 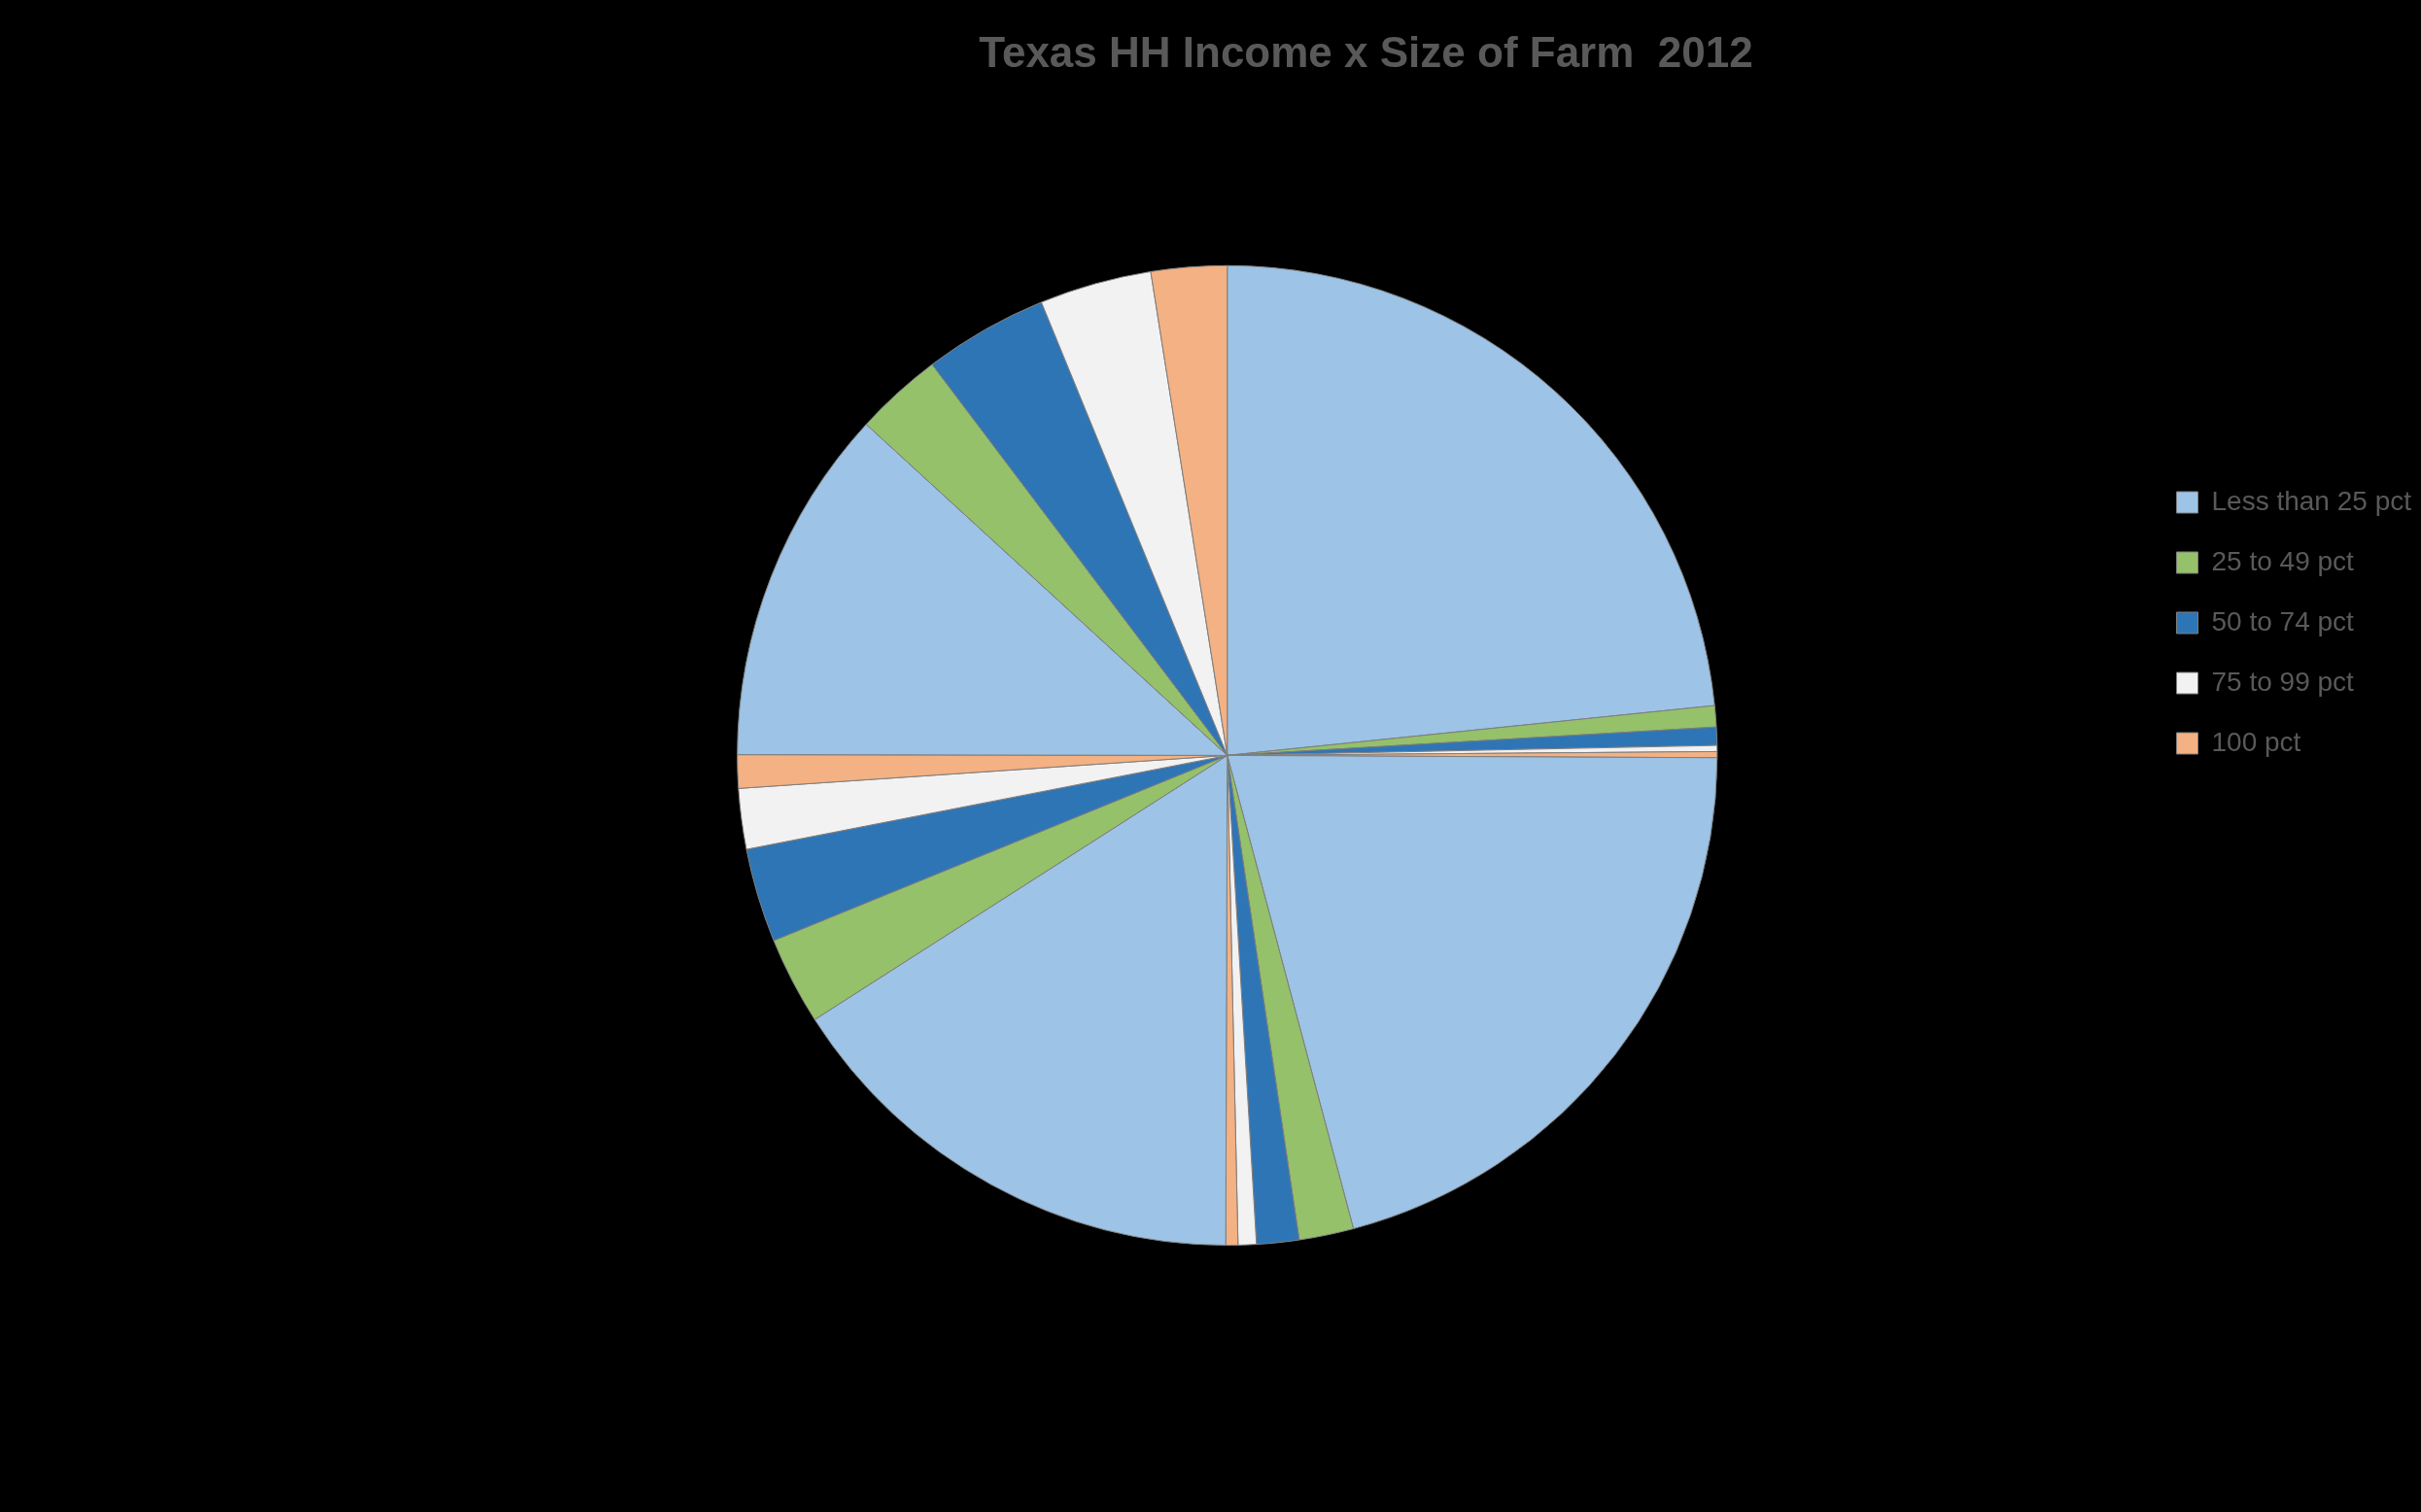 I want to click on legend-label: 50 to 74 pct, so click(x=2283, y=620).